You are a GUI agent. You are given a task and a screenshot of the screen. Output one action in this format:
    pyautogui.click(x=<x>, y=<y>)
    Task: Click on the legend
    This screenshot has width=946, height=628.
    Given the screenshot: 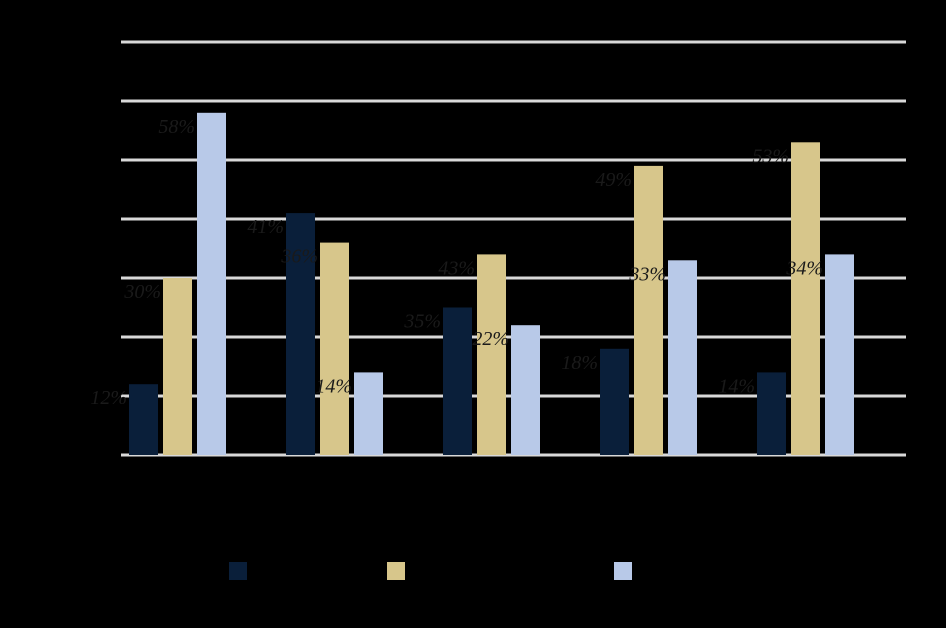 What is the action you would take?
    pyautogui.click(x=473, y=574)
    